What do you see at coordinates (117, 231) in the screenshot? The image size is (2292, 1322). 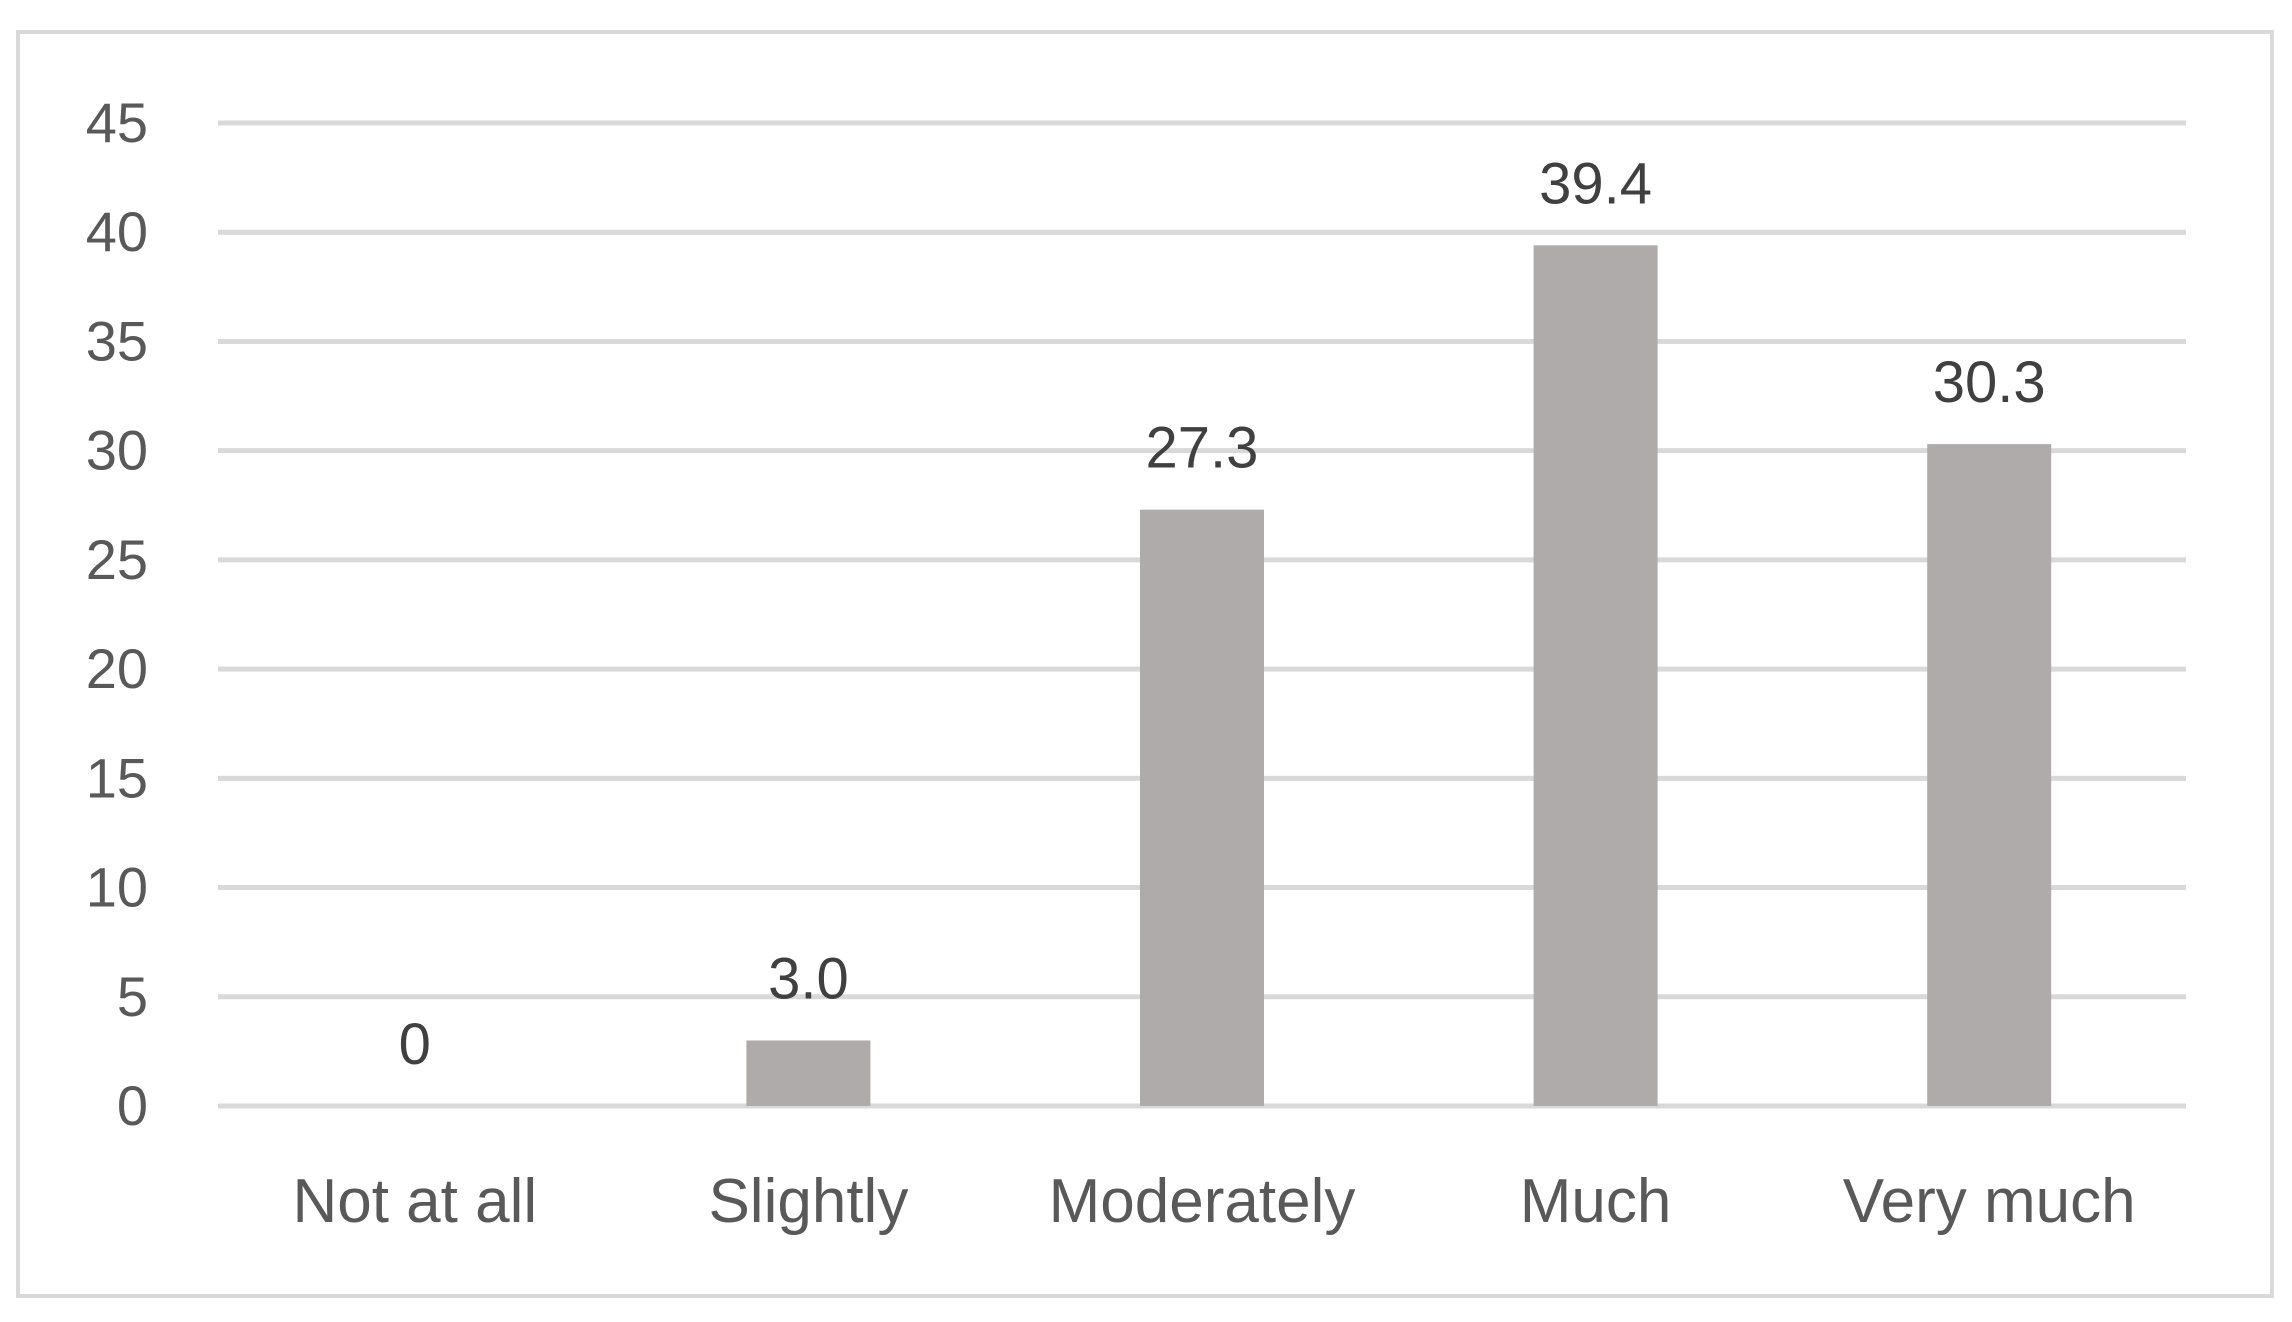 I see `y-tick-label: 40` at bounding box center [117, 231].